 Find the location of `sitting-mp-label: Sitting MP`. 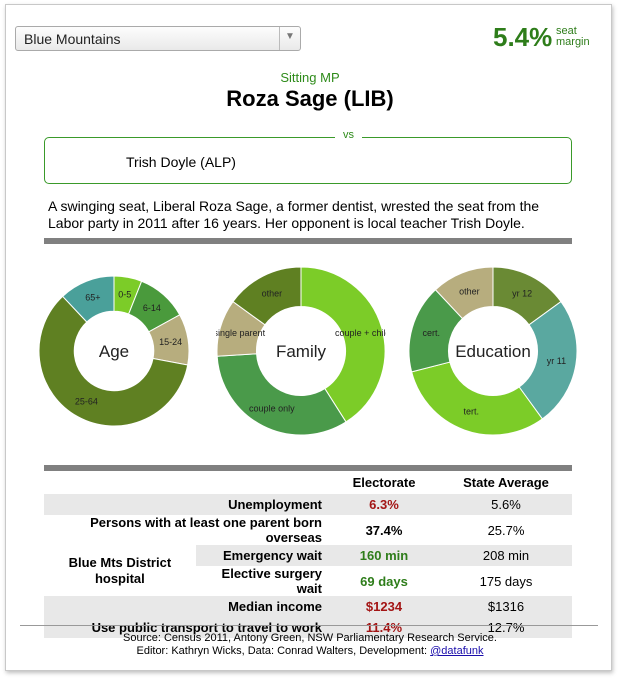

sitting-mp-label: Sitting MP is located at coordinates (310, 77).